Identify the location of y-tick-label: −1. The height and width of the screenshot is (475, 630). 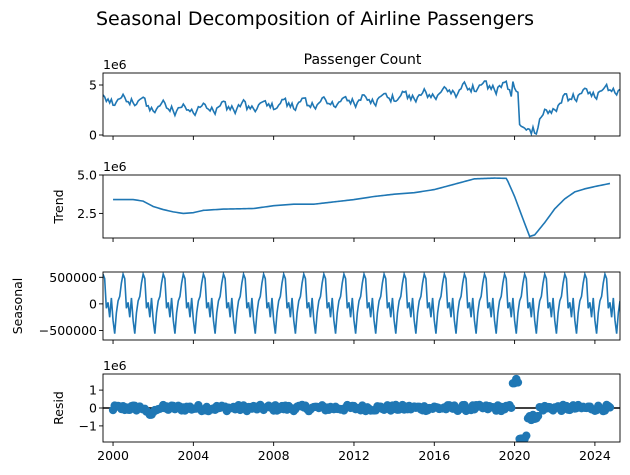
(88, 425).